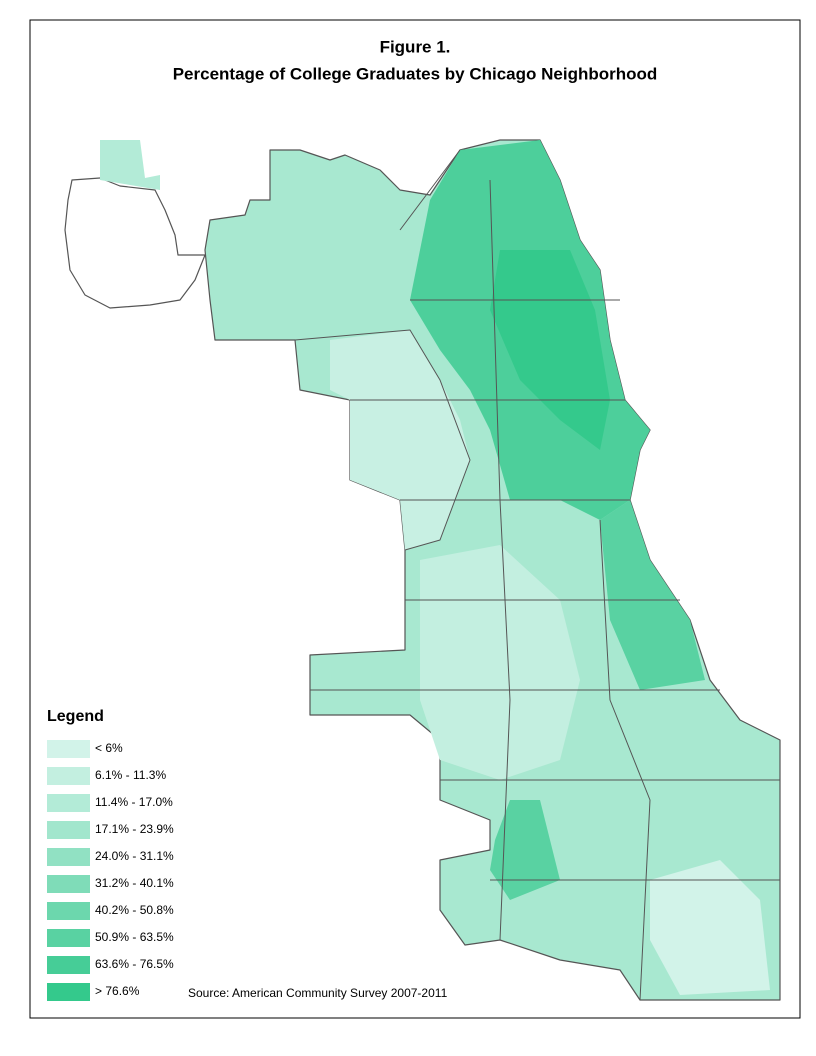 Image resolution: width=816 pixels, height=1056 pixels. What do you see at coordinates (109, 748) in the screenshot?
I see `legend-label: < 6%` at bounding box center [109, 748].